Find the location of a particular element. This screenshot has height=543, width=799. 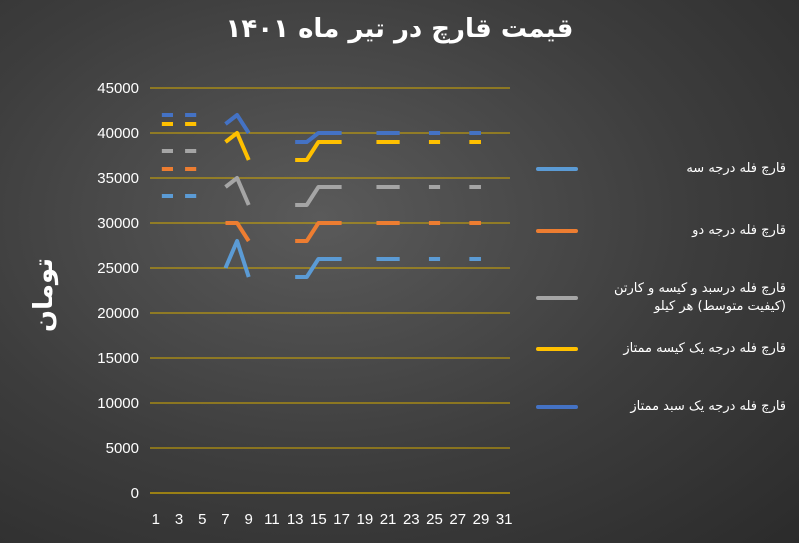

x-axis-ticks: 1 3 5 7 9 11 13 15 17 19 21 23 25 27 29 31 is located at coordinates (332, 519).